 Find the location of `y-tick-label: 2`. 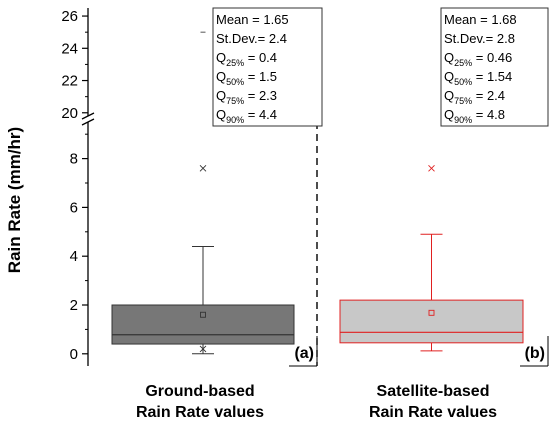

y-tick-label: 2 is located at coordinates (74, 305).